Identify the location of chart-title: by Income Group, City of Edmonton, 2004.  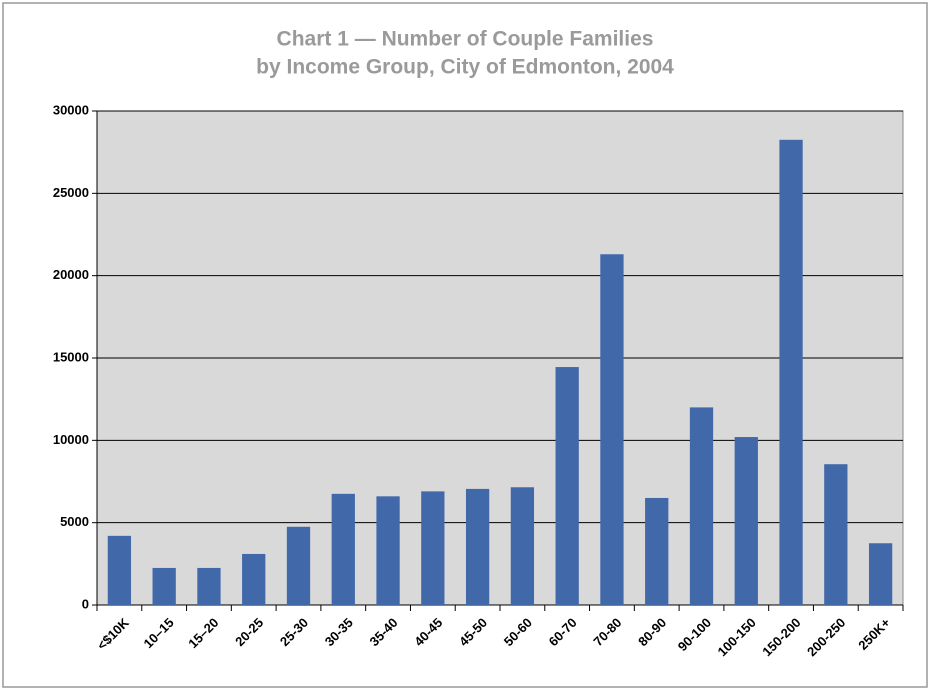
(465, 67).